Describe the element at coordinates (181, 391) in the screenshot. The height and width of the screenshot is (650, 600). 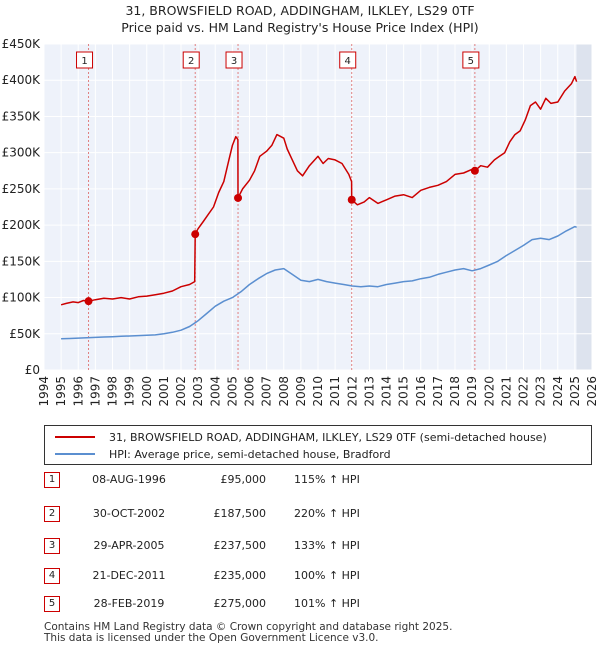
I see `x-tick-label: 2002` at that location.